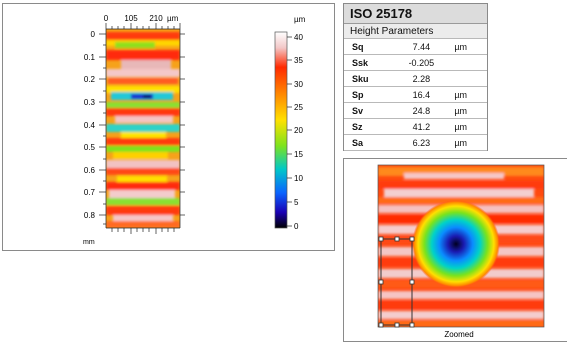 The image size is (567, 348). I want to click on param-value: -0.205, so click(421, 62).